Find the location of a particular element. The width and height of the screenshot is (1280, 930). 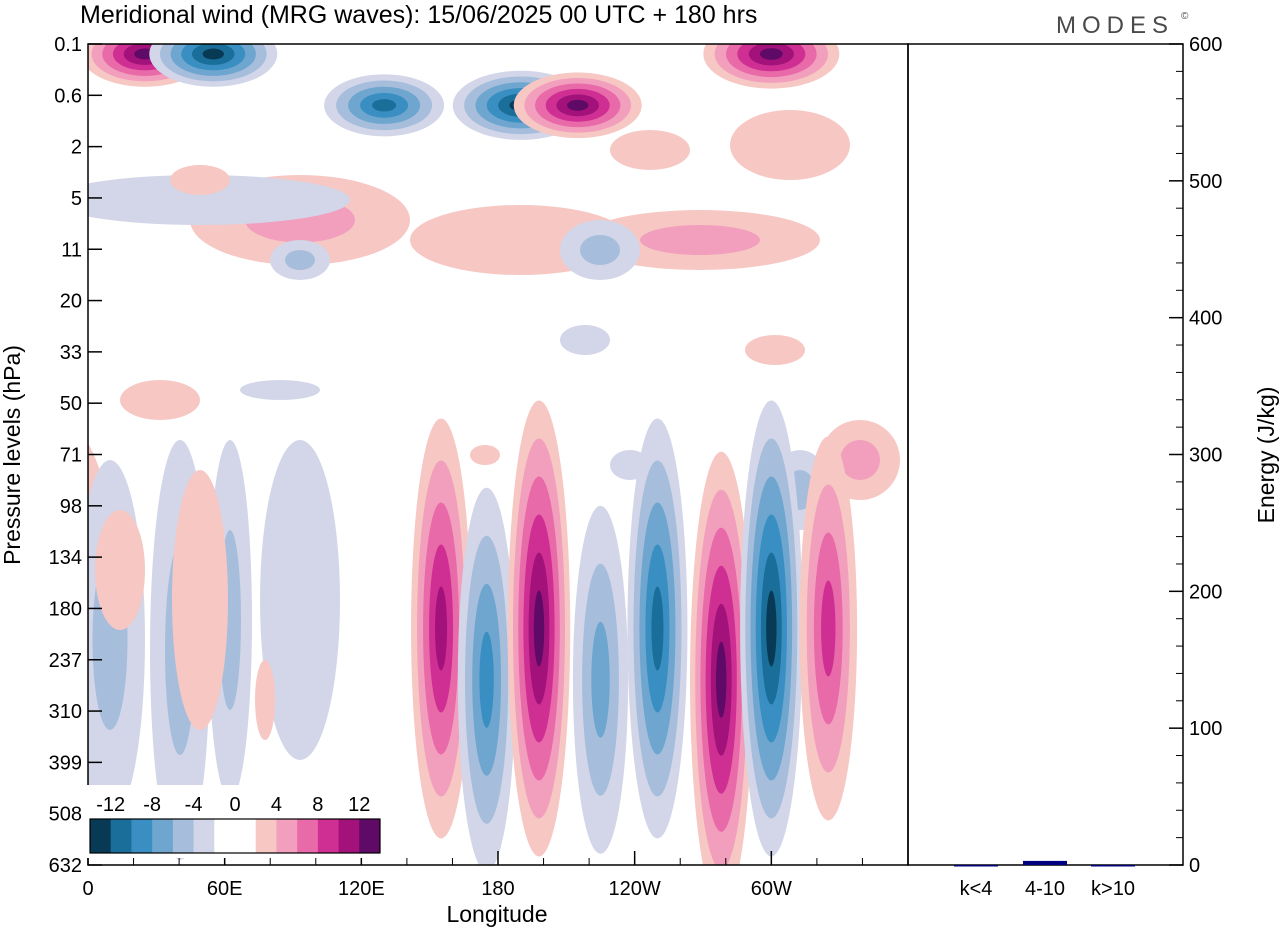

colorbar-label: -8 is located at coordinates (152, 805).